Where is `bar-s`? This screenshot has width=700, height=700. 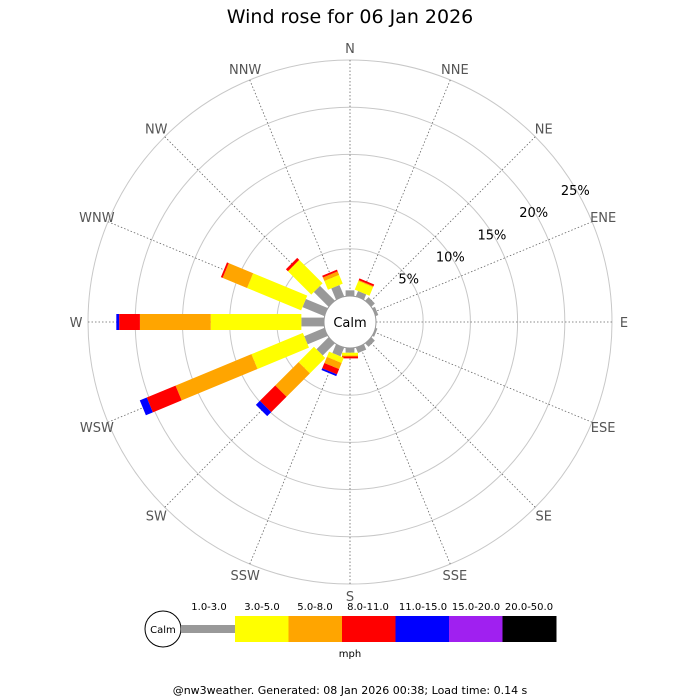 bar-s is located at coordinates (350, 353).